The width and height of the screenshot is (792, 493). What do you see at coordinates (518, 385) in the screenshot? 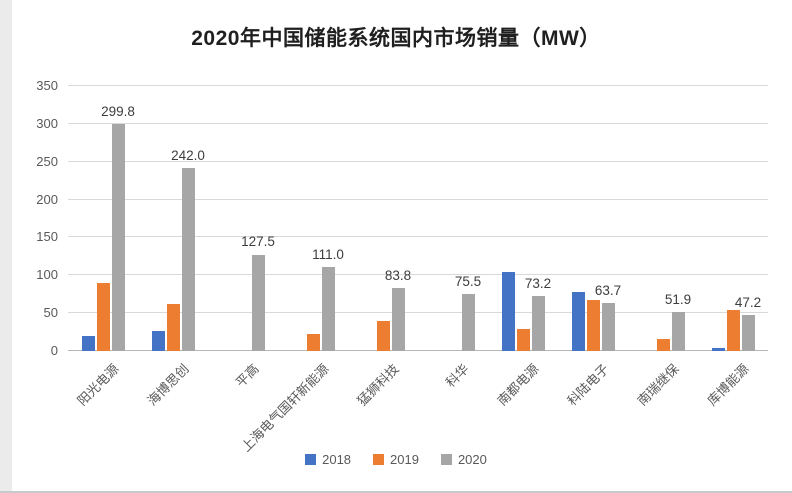
I see `x-tick-label-南都电源: 南都电源` at bounding box center [518, 385].